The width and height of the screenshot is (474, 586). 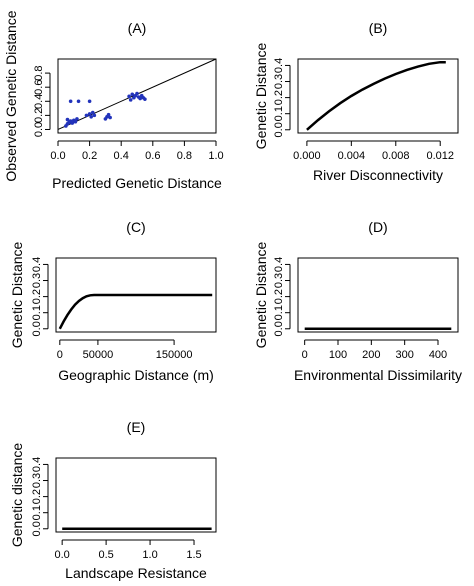 I want to click on panel-title: (C), so click(x=135, y=227).